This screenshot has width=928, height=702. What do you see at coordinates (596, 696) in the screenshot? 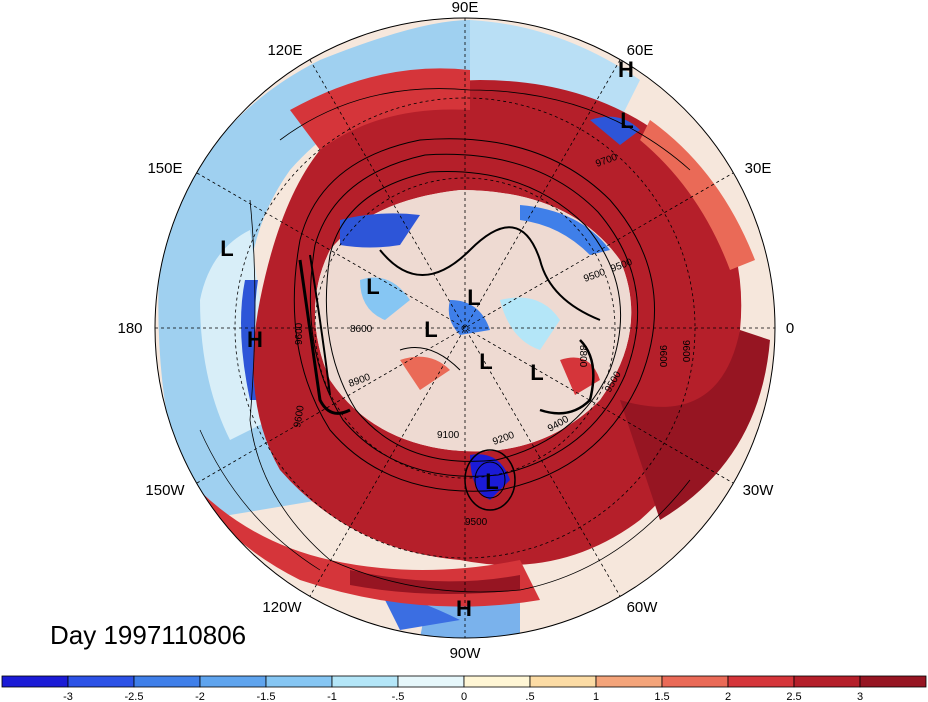
I see `colorbar-tick-label: 1` at bounding box center [596, 696].